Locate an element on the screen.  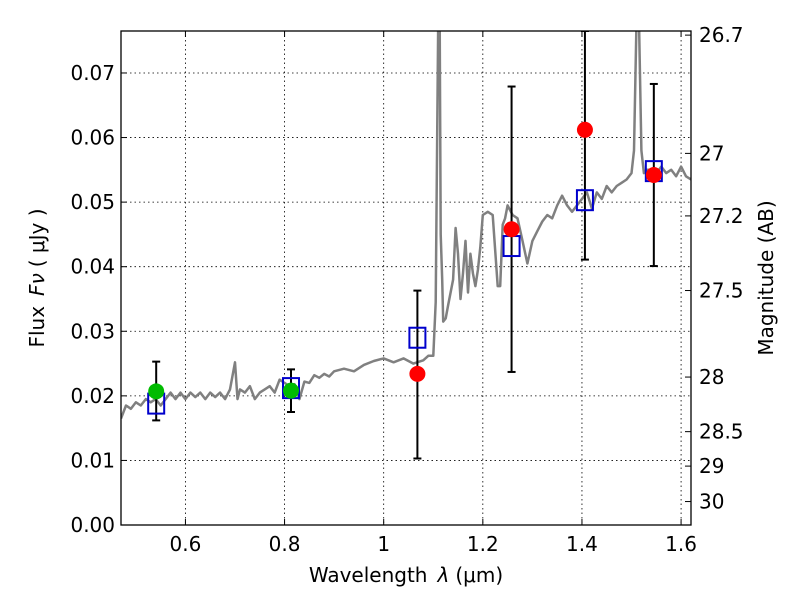
y-tick-label: 0.00 is located at coordinates (92, 525).